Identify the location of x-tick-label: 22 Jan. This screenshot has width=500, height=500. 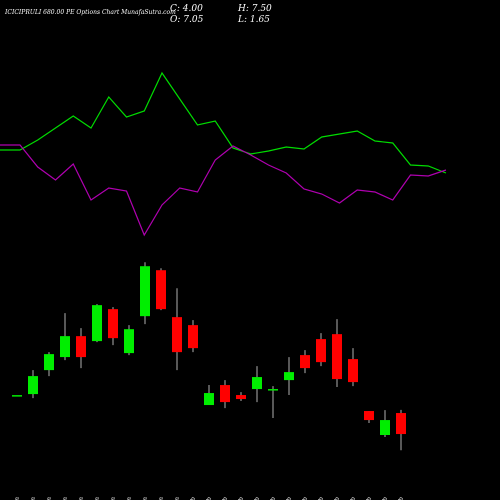
(81, 498).